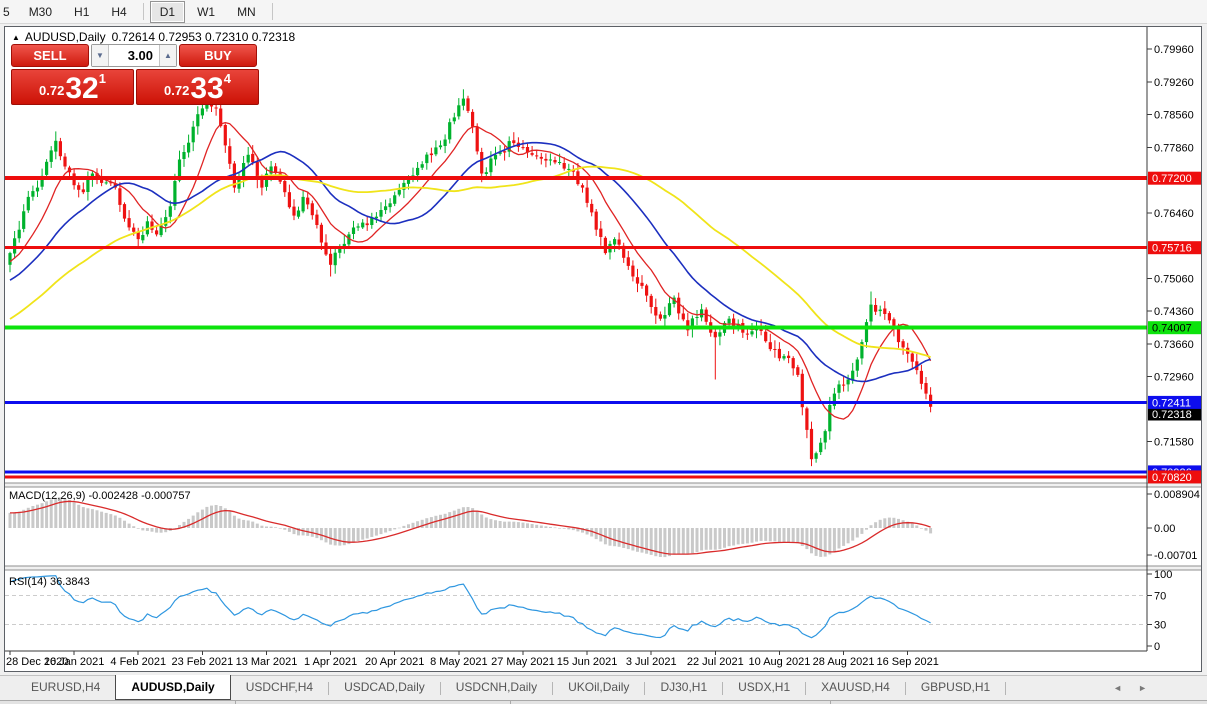 The image size is (1207, 704). I want to click on chart-tab-EURUSD-H4: EURUSD,H4, so click(66, 687).